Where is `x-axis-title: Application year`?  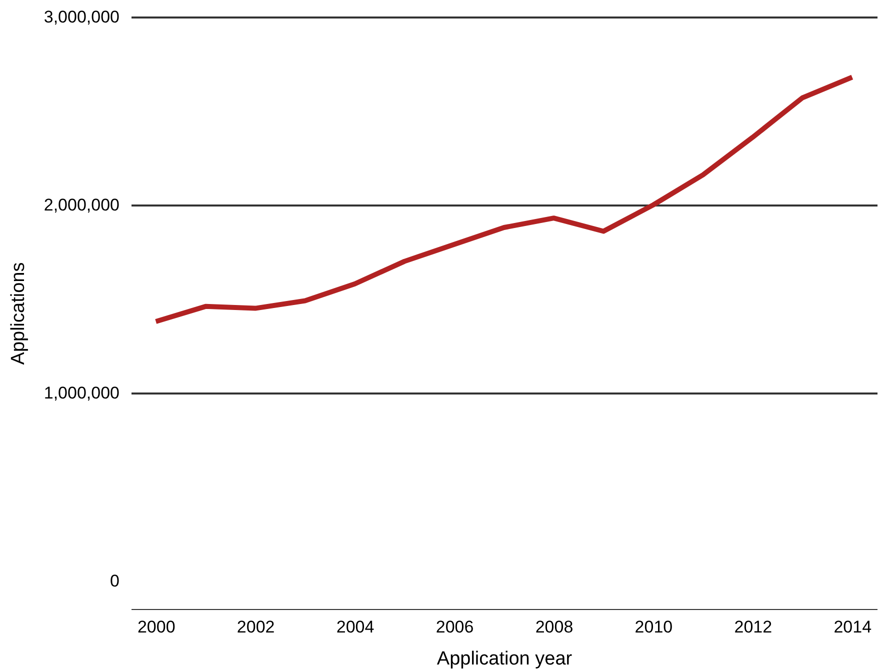
x-axis-title: Application year is located at coordinates (504, 659).